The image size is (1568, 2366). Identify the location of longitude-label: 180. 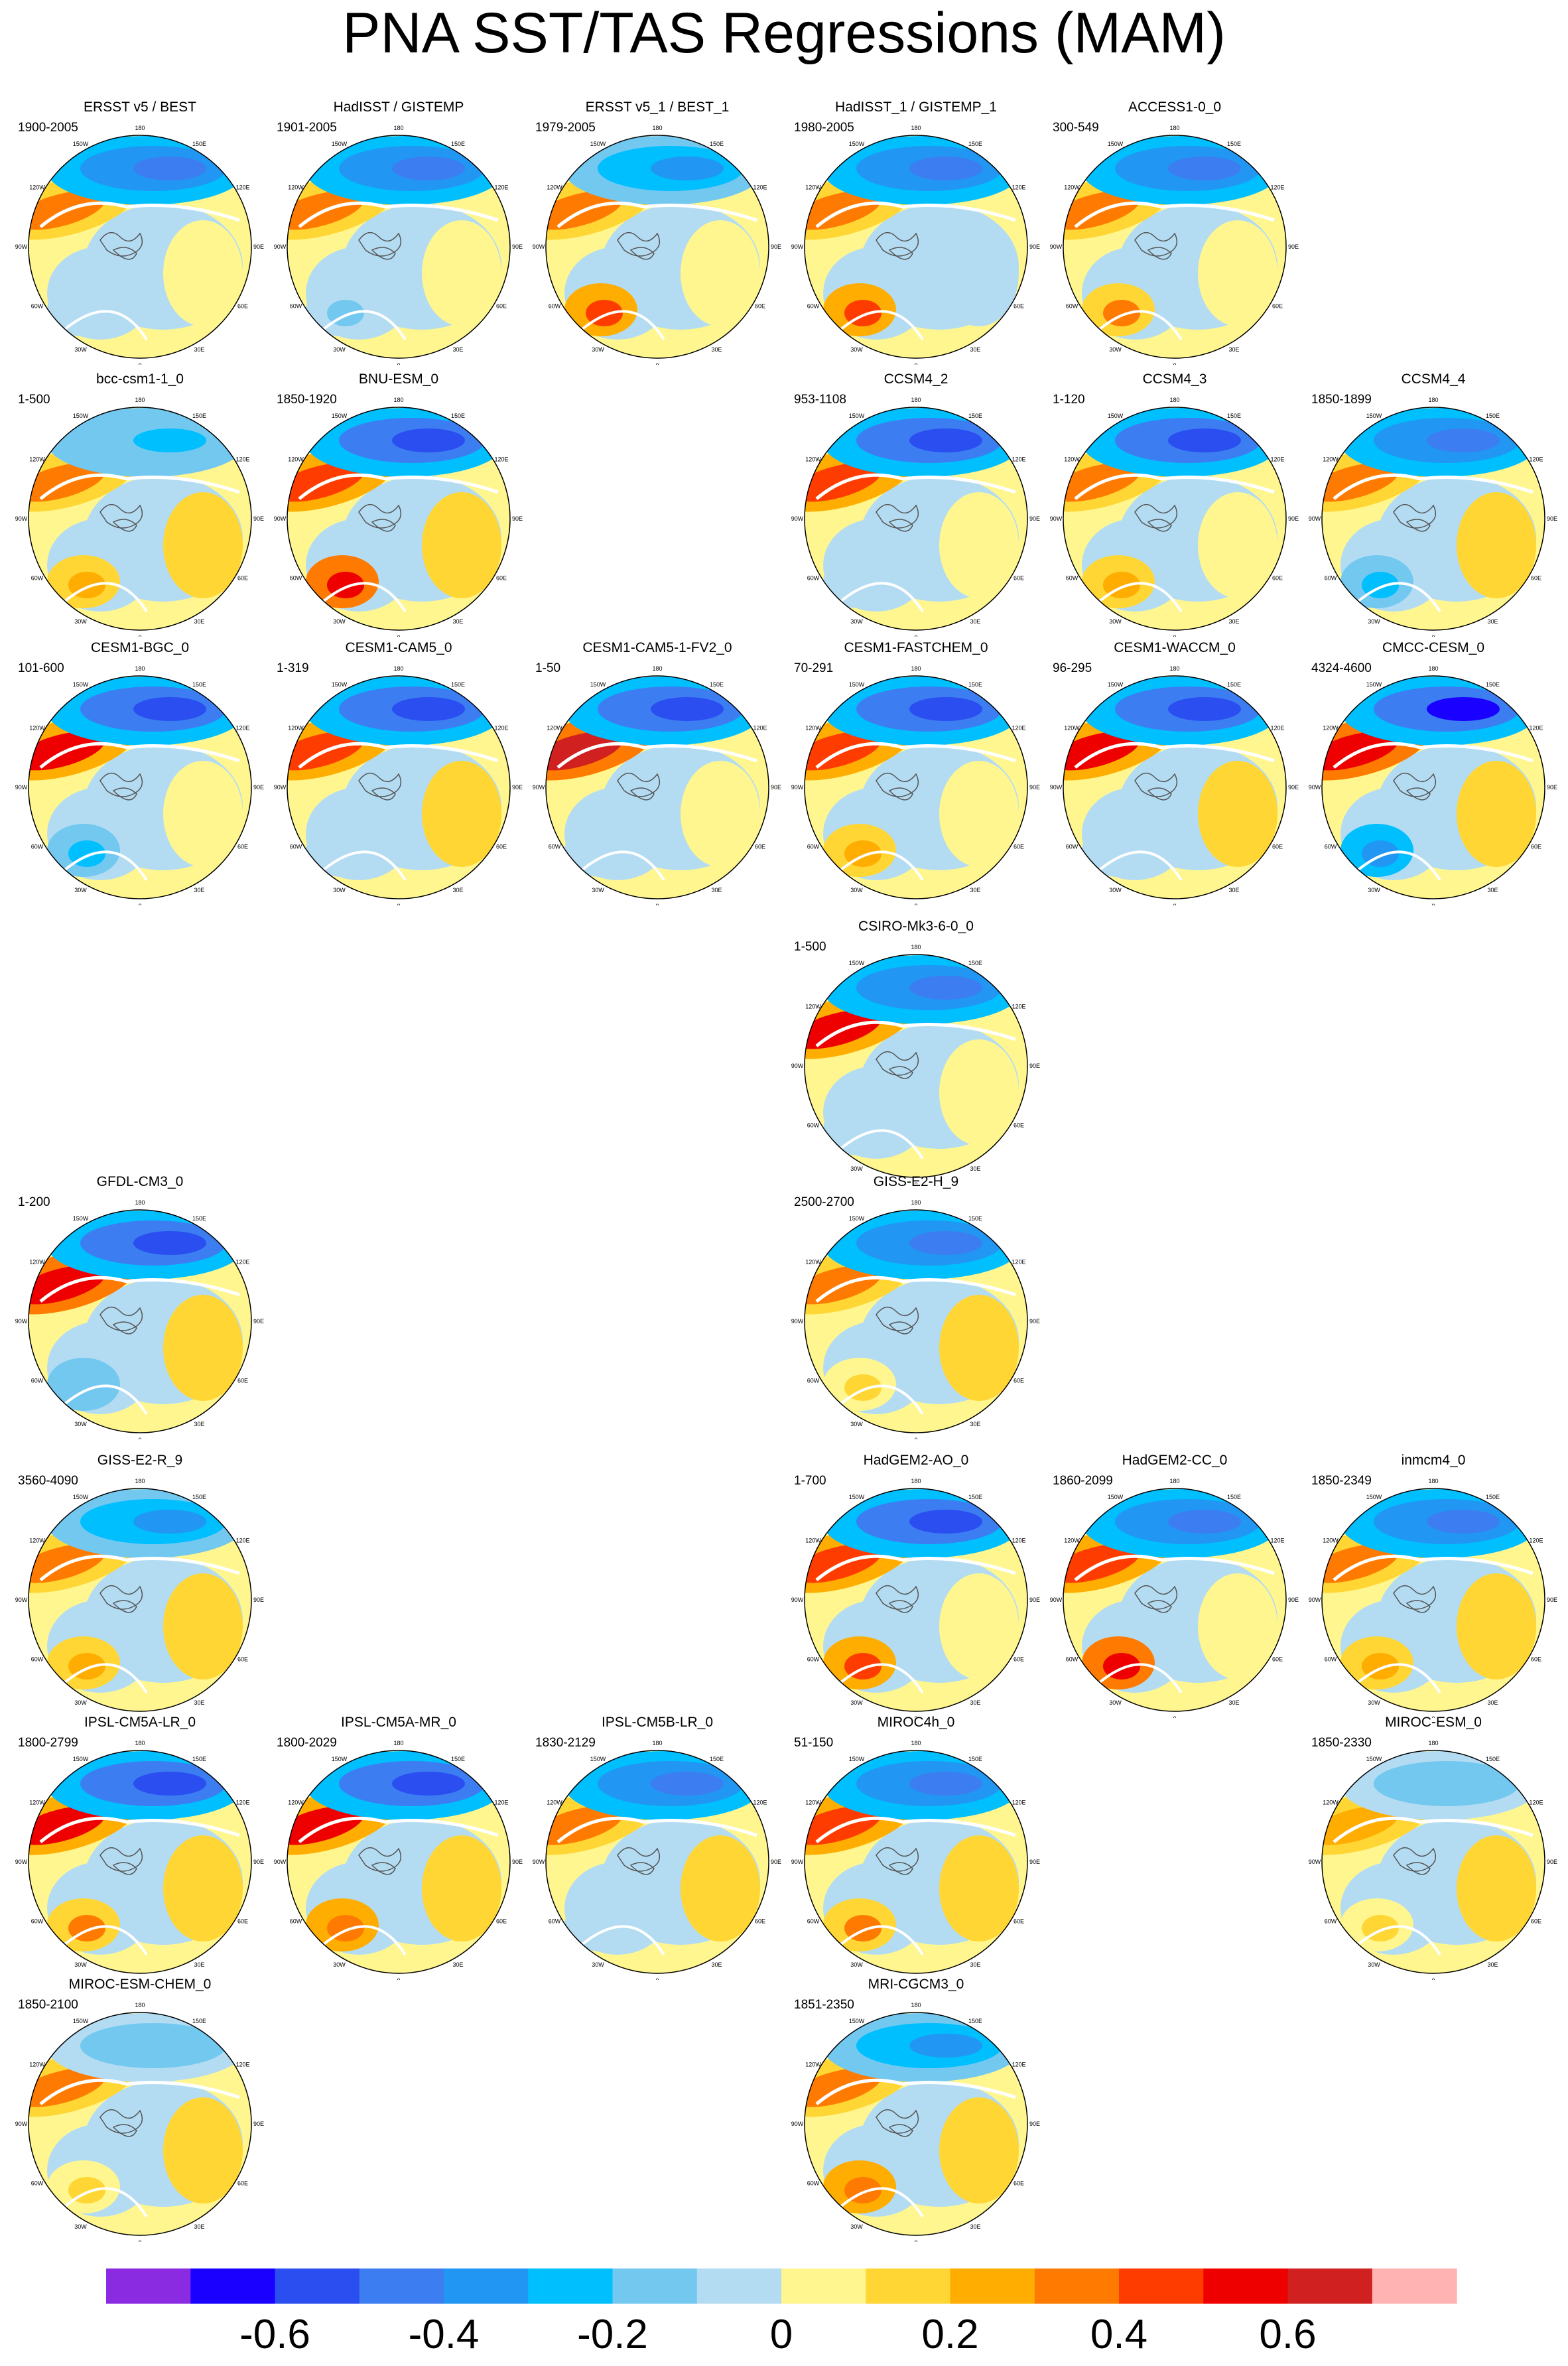
(1174, 668).